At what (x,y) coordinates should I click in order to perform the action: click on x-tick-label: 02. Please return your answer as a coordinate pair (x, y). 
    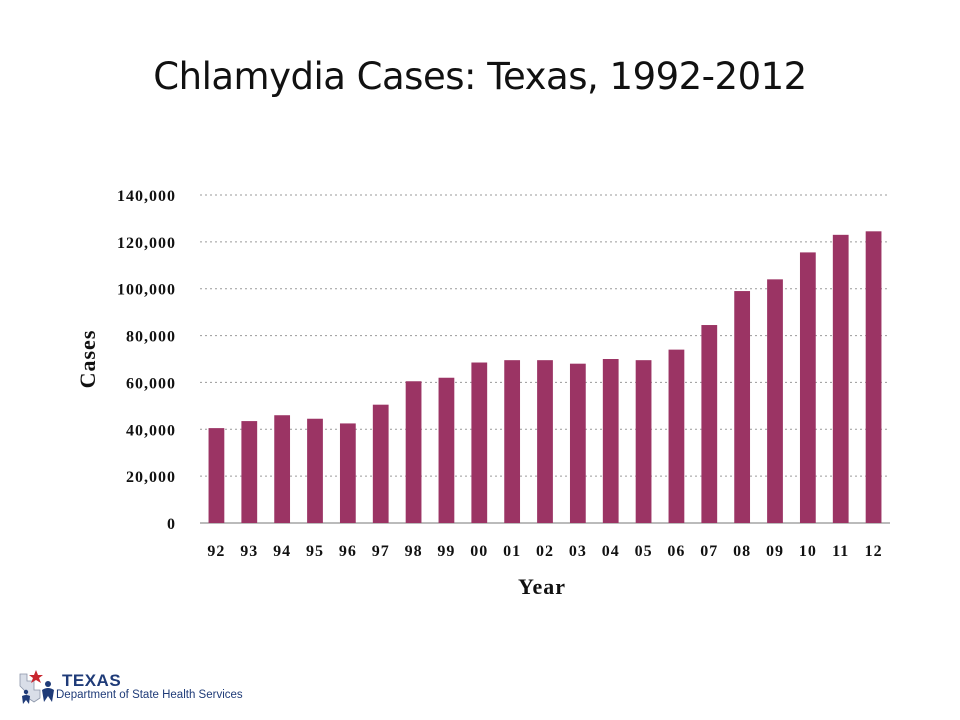
    Looking at the image, I should click on (545, 551).